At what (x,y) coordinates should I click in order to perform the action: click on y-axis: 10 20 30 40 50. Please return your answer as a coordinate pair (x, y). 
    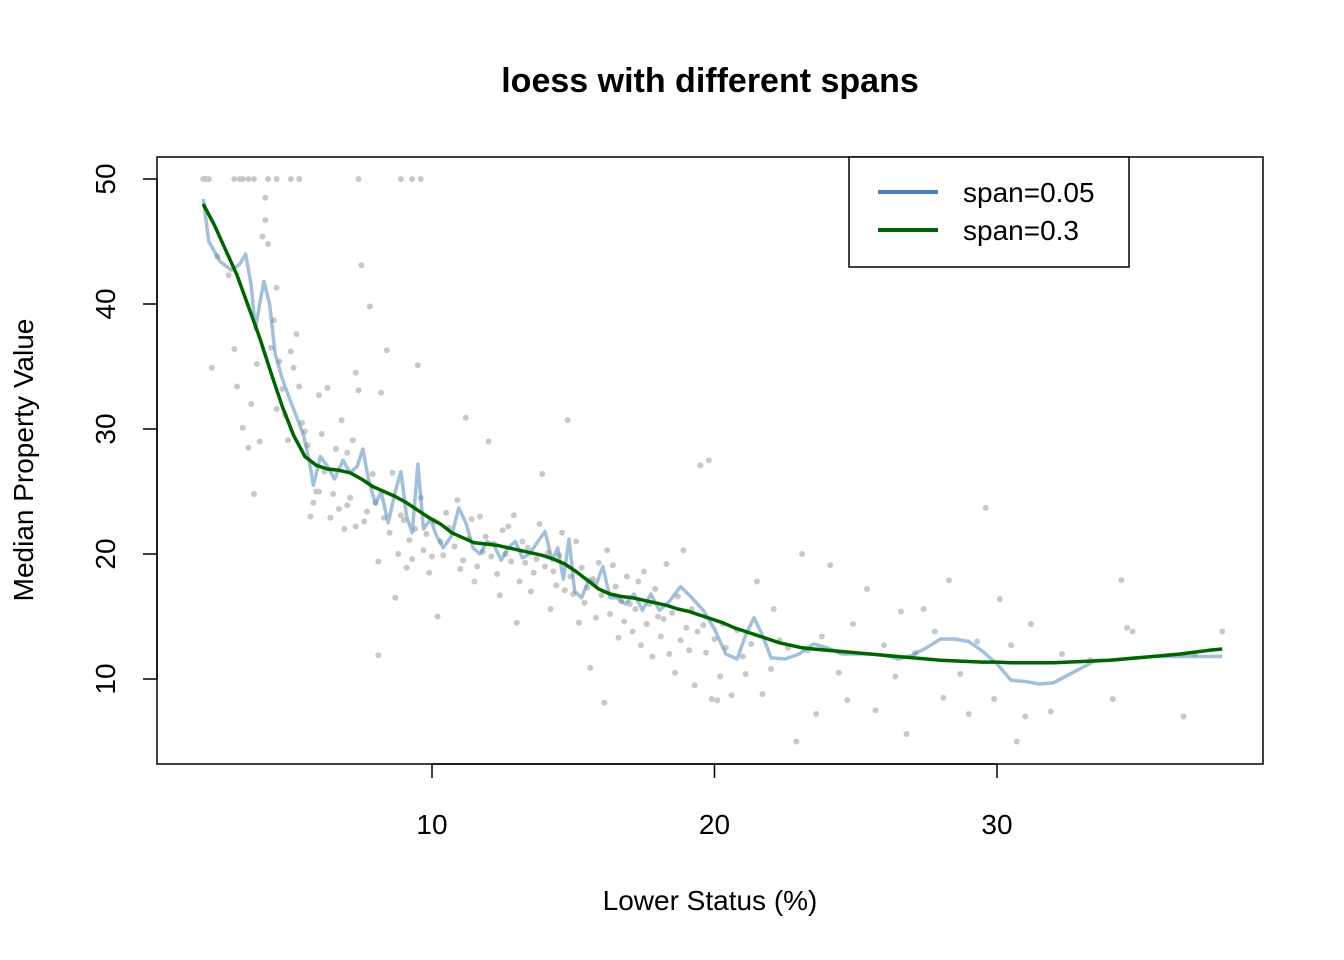
    Looking at the image, I should click on (124, 429).